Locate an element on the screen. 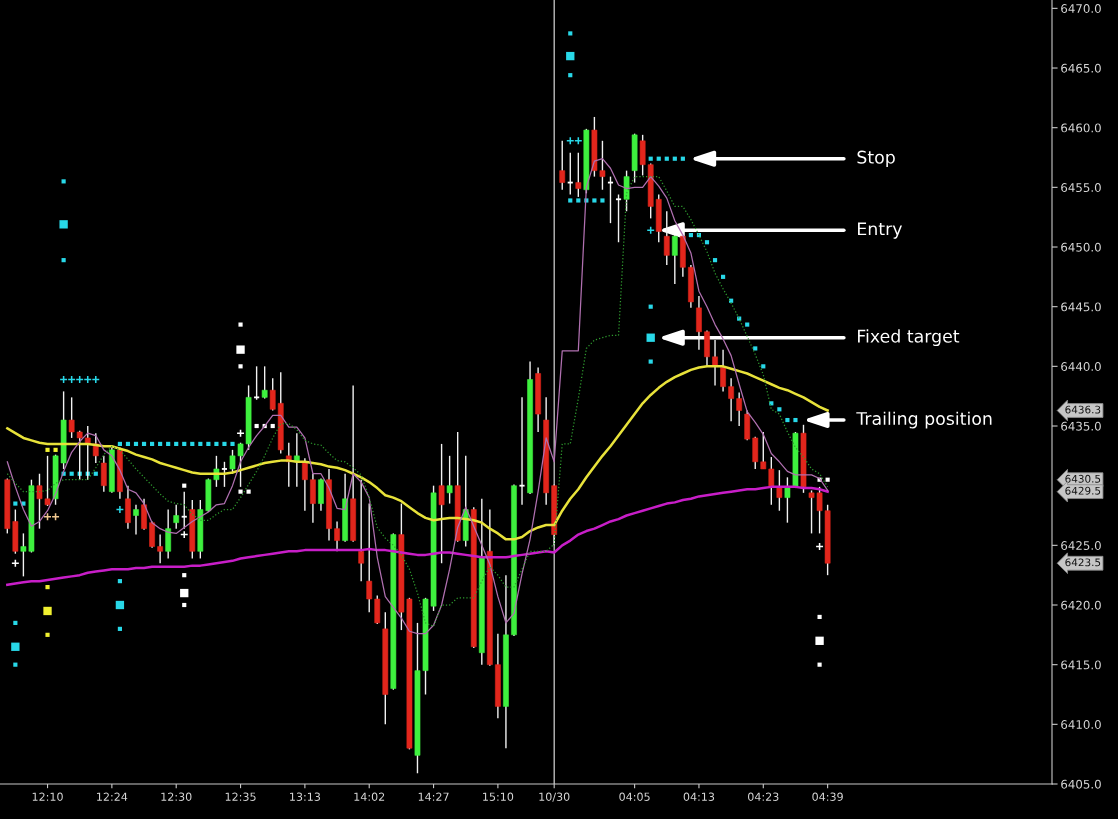 This screenshot has height=819, width=1118. x-tick-label: 12:24 is located at coordinates (112, 796).